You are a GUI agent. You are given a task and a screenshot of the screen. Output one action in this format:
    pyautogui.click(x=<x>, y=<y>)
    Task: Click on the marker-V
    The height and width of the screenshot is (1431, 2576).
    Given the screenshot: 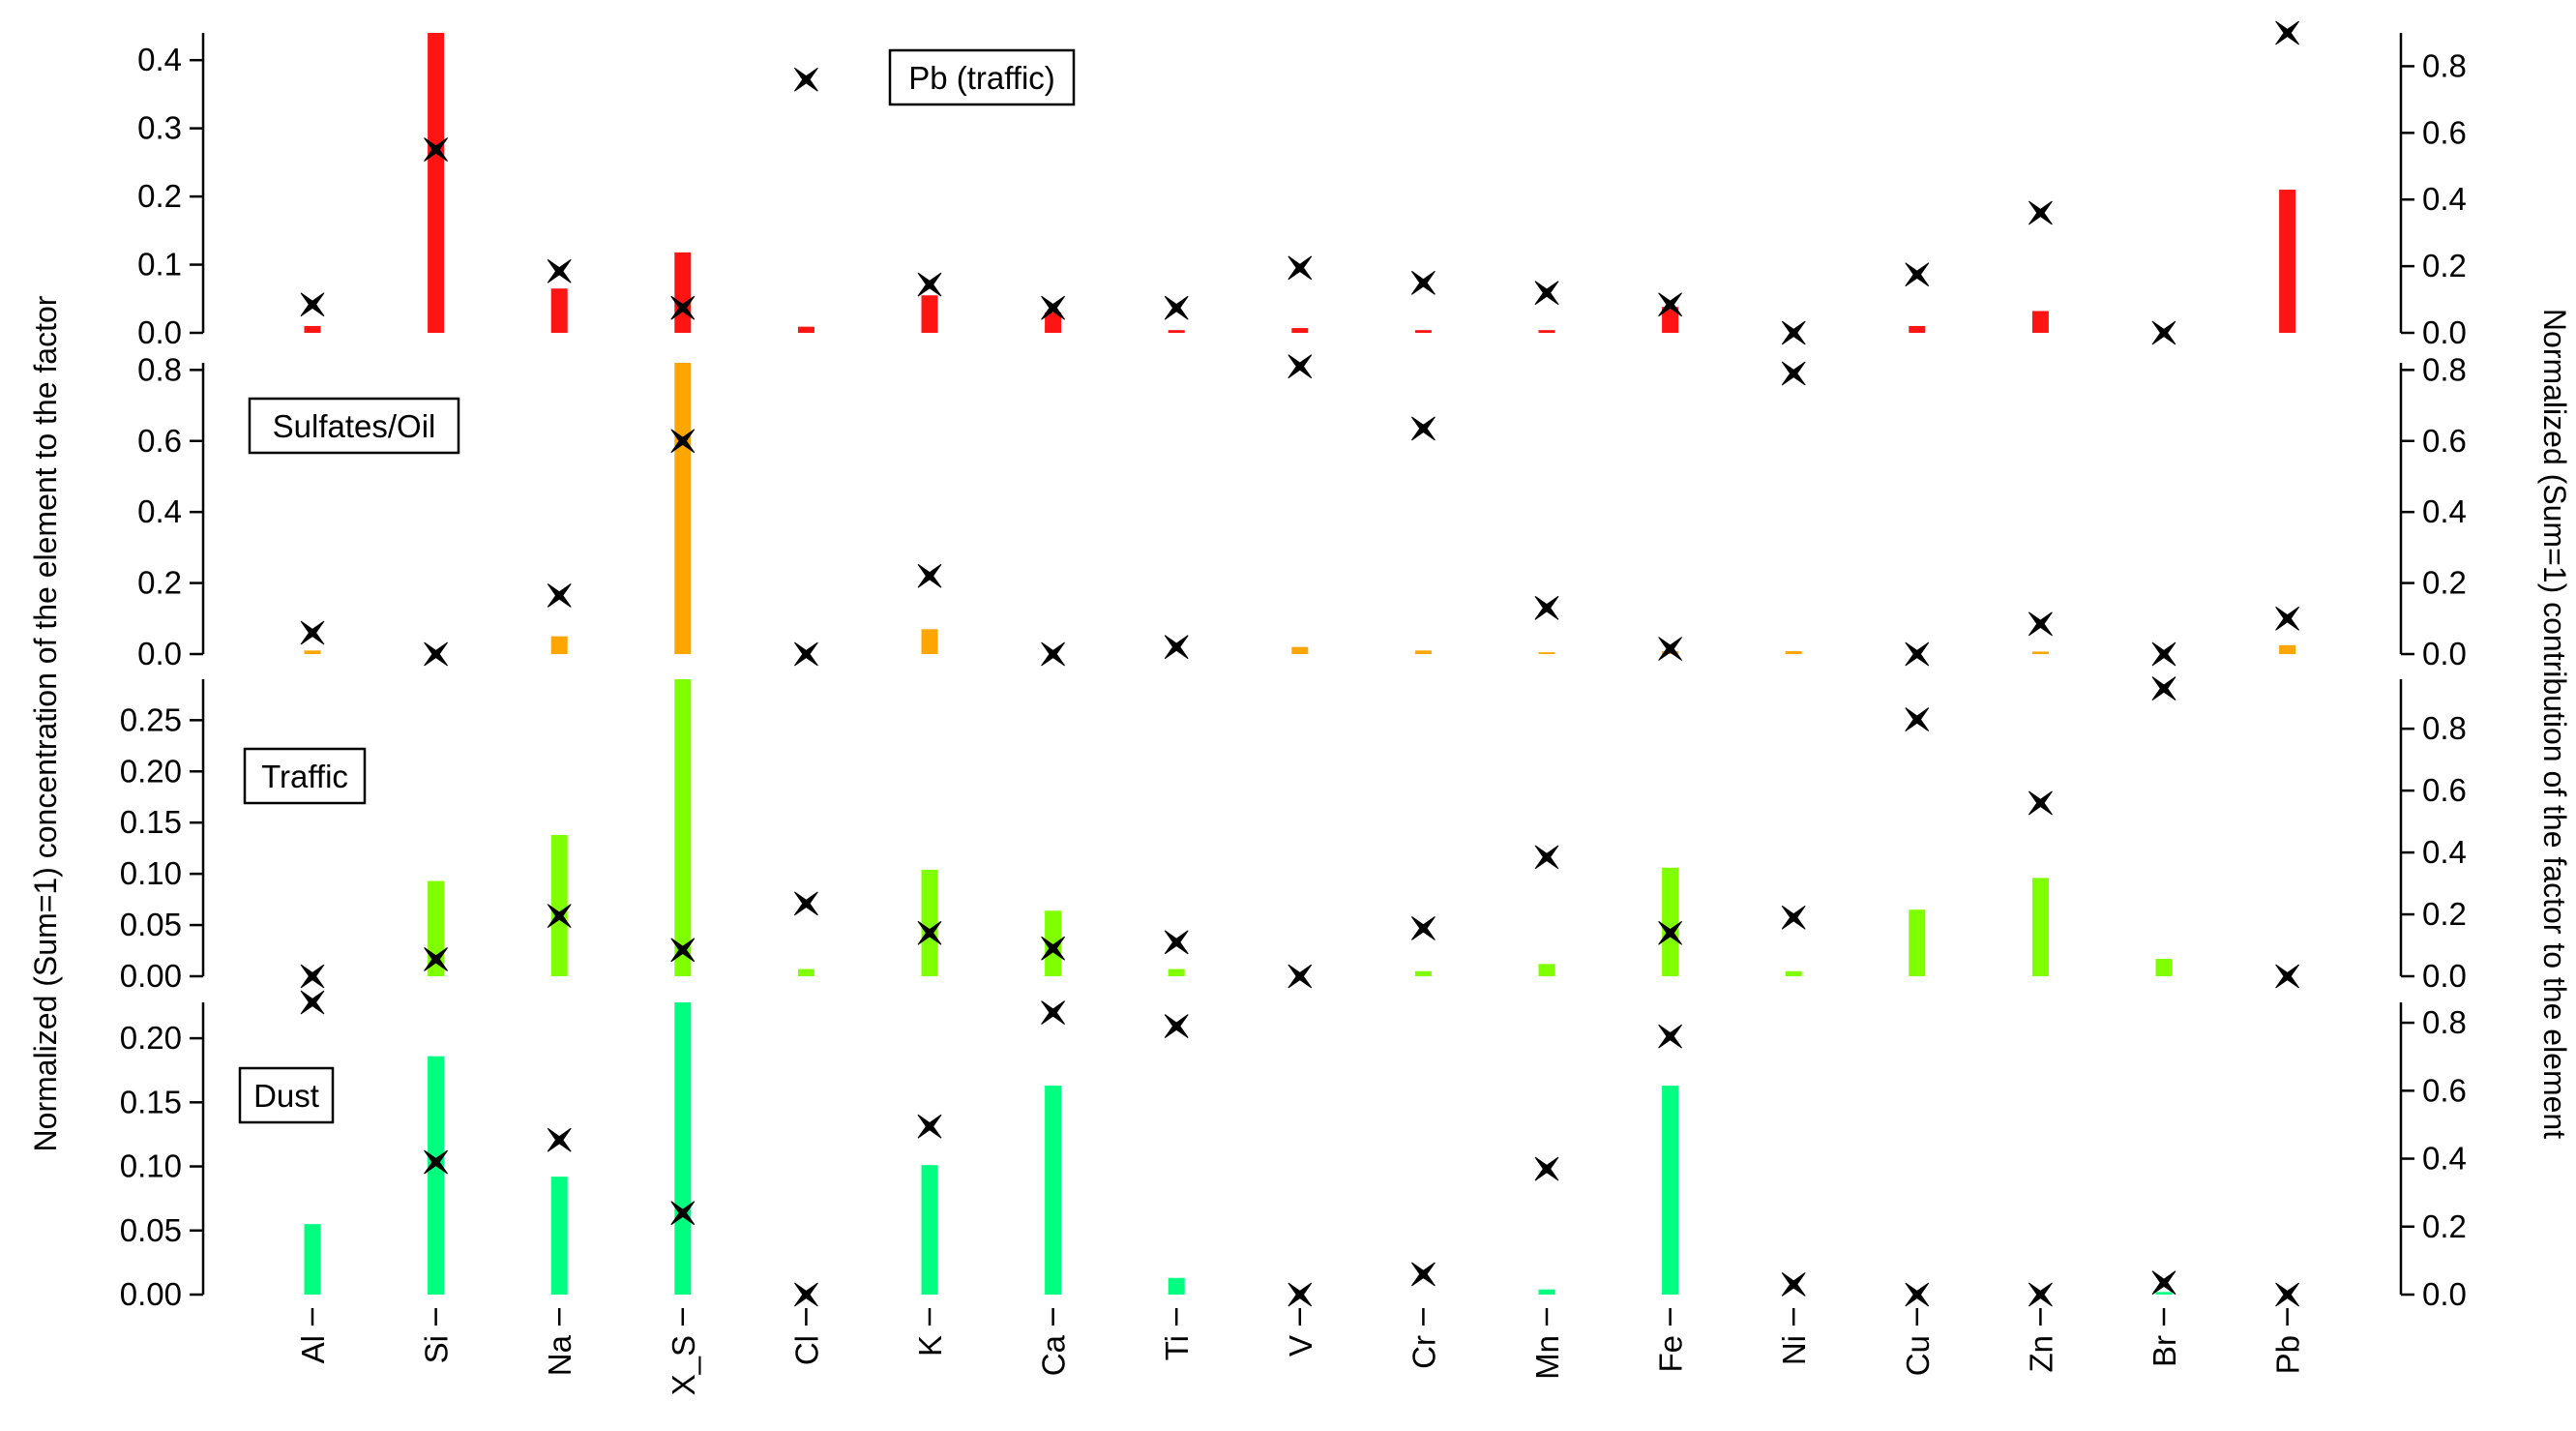 What is the action you would take?
    pyautogui.click(x=1300, y=976)
    